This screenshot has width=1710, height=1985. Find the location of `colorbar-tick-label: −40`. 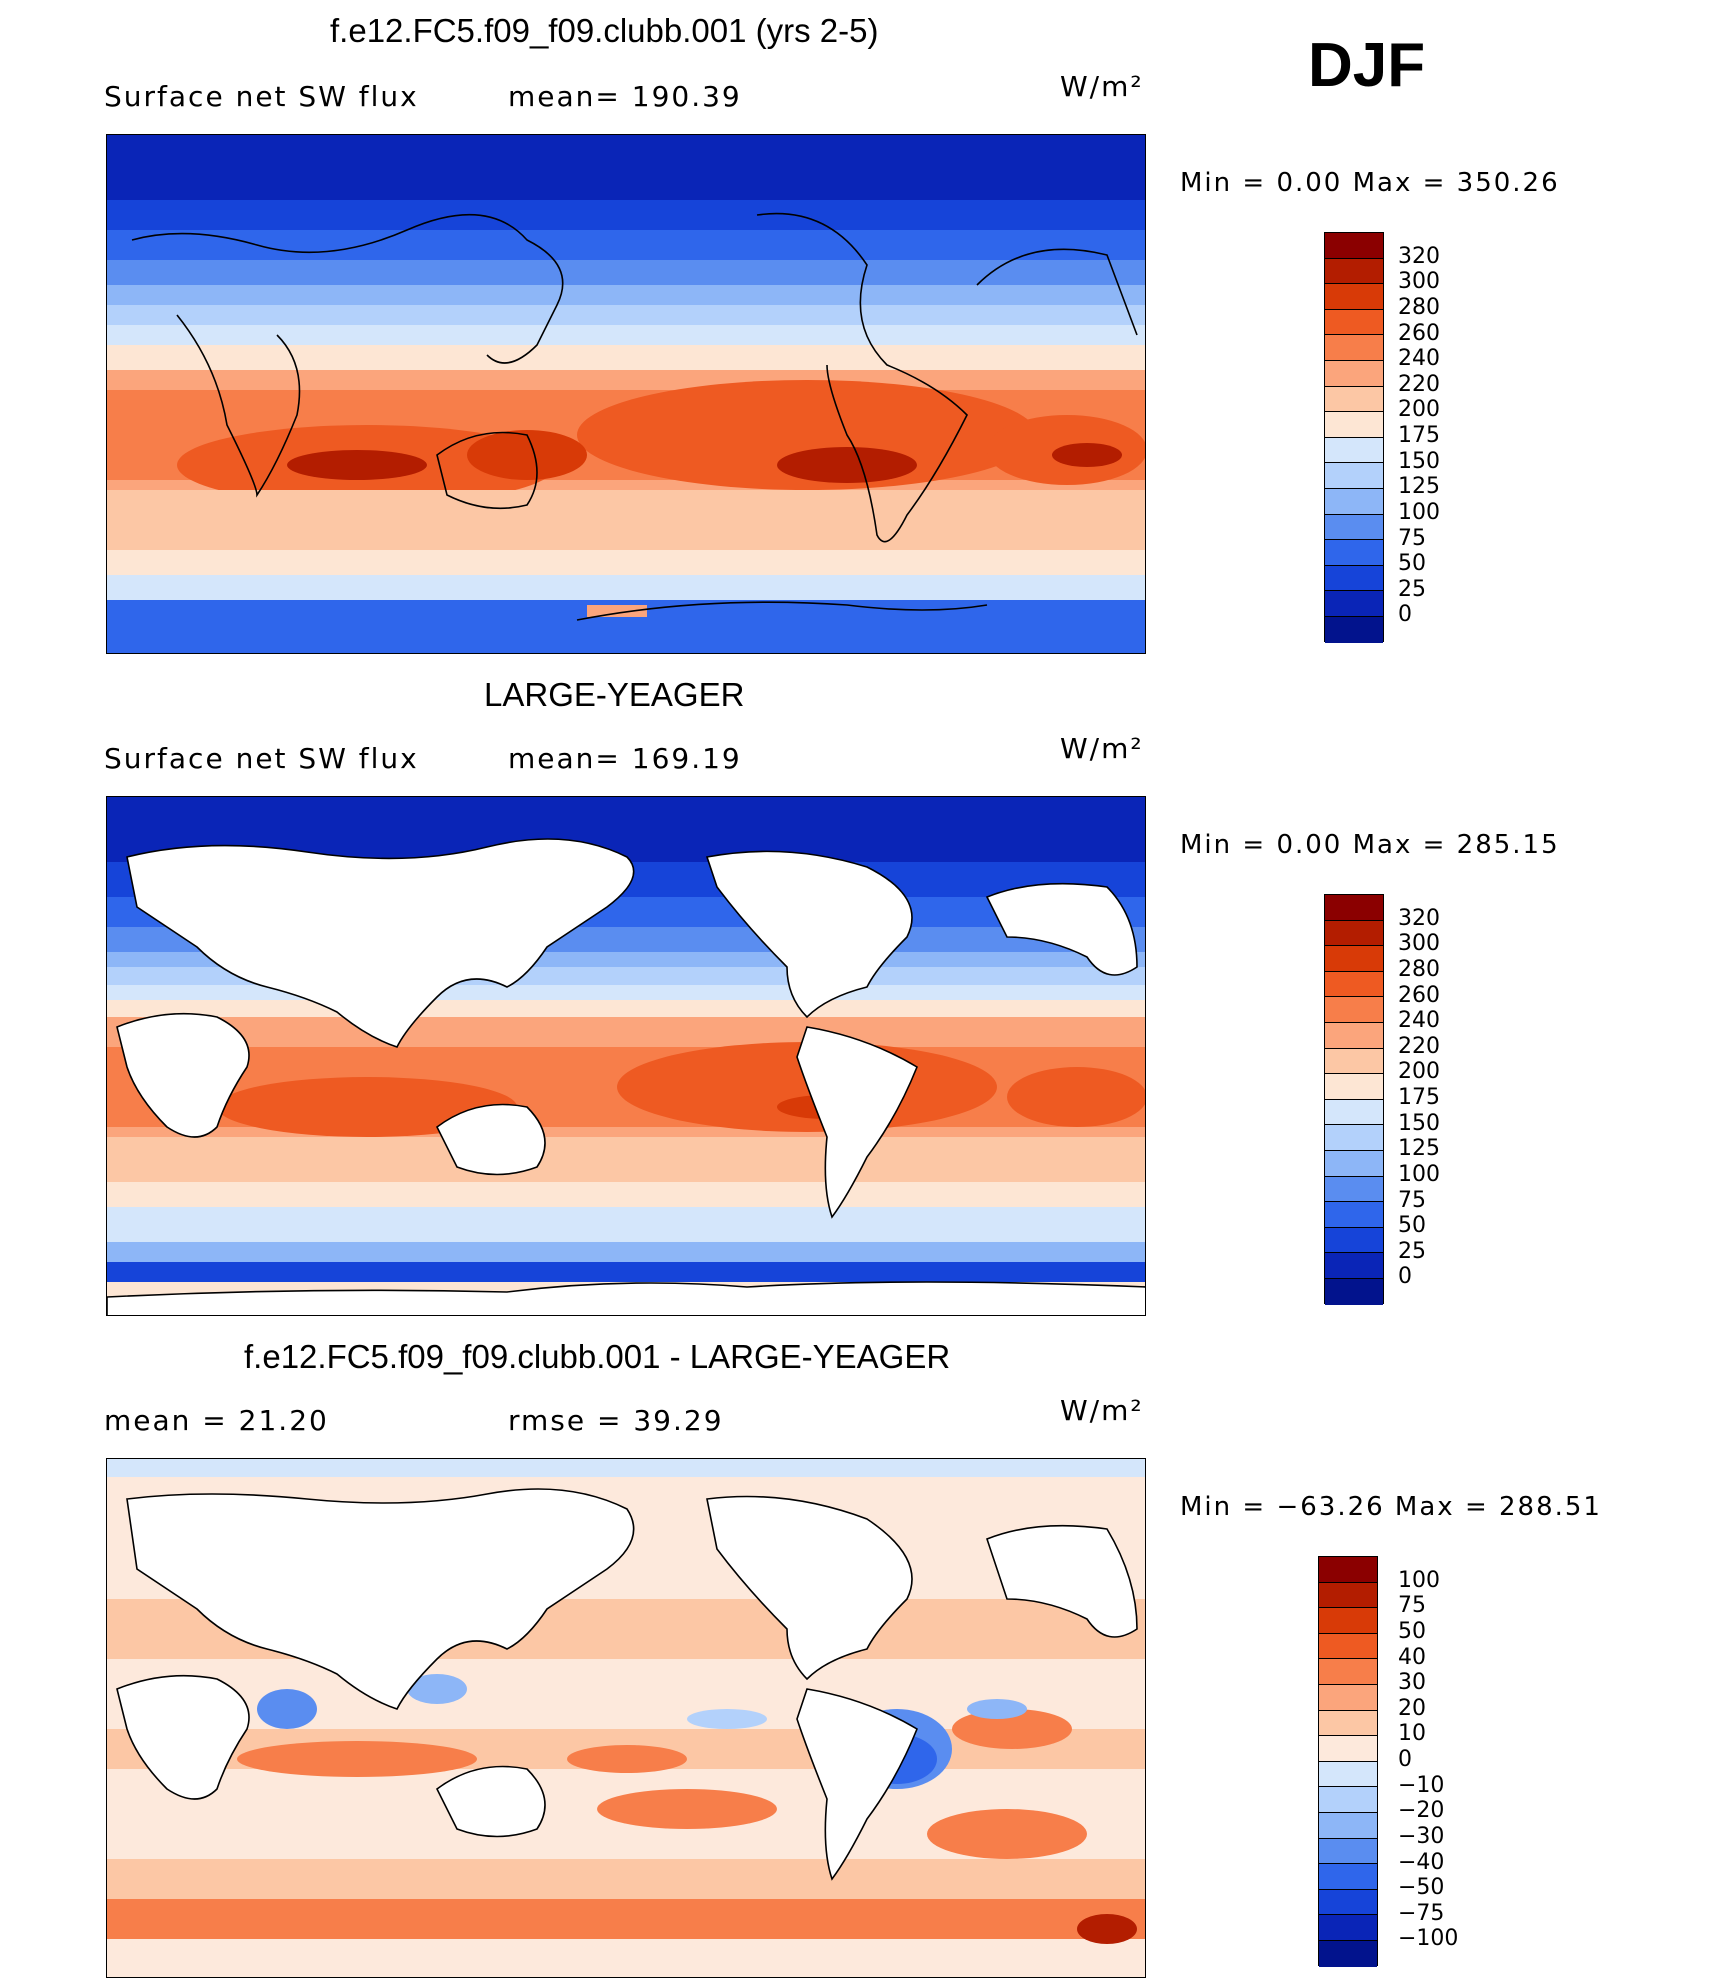

colorbar-tick-label: −40 is located at coordinates (1421, 1862).